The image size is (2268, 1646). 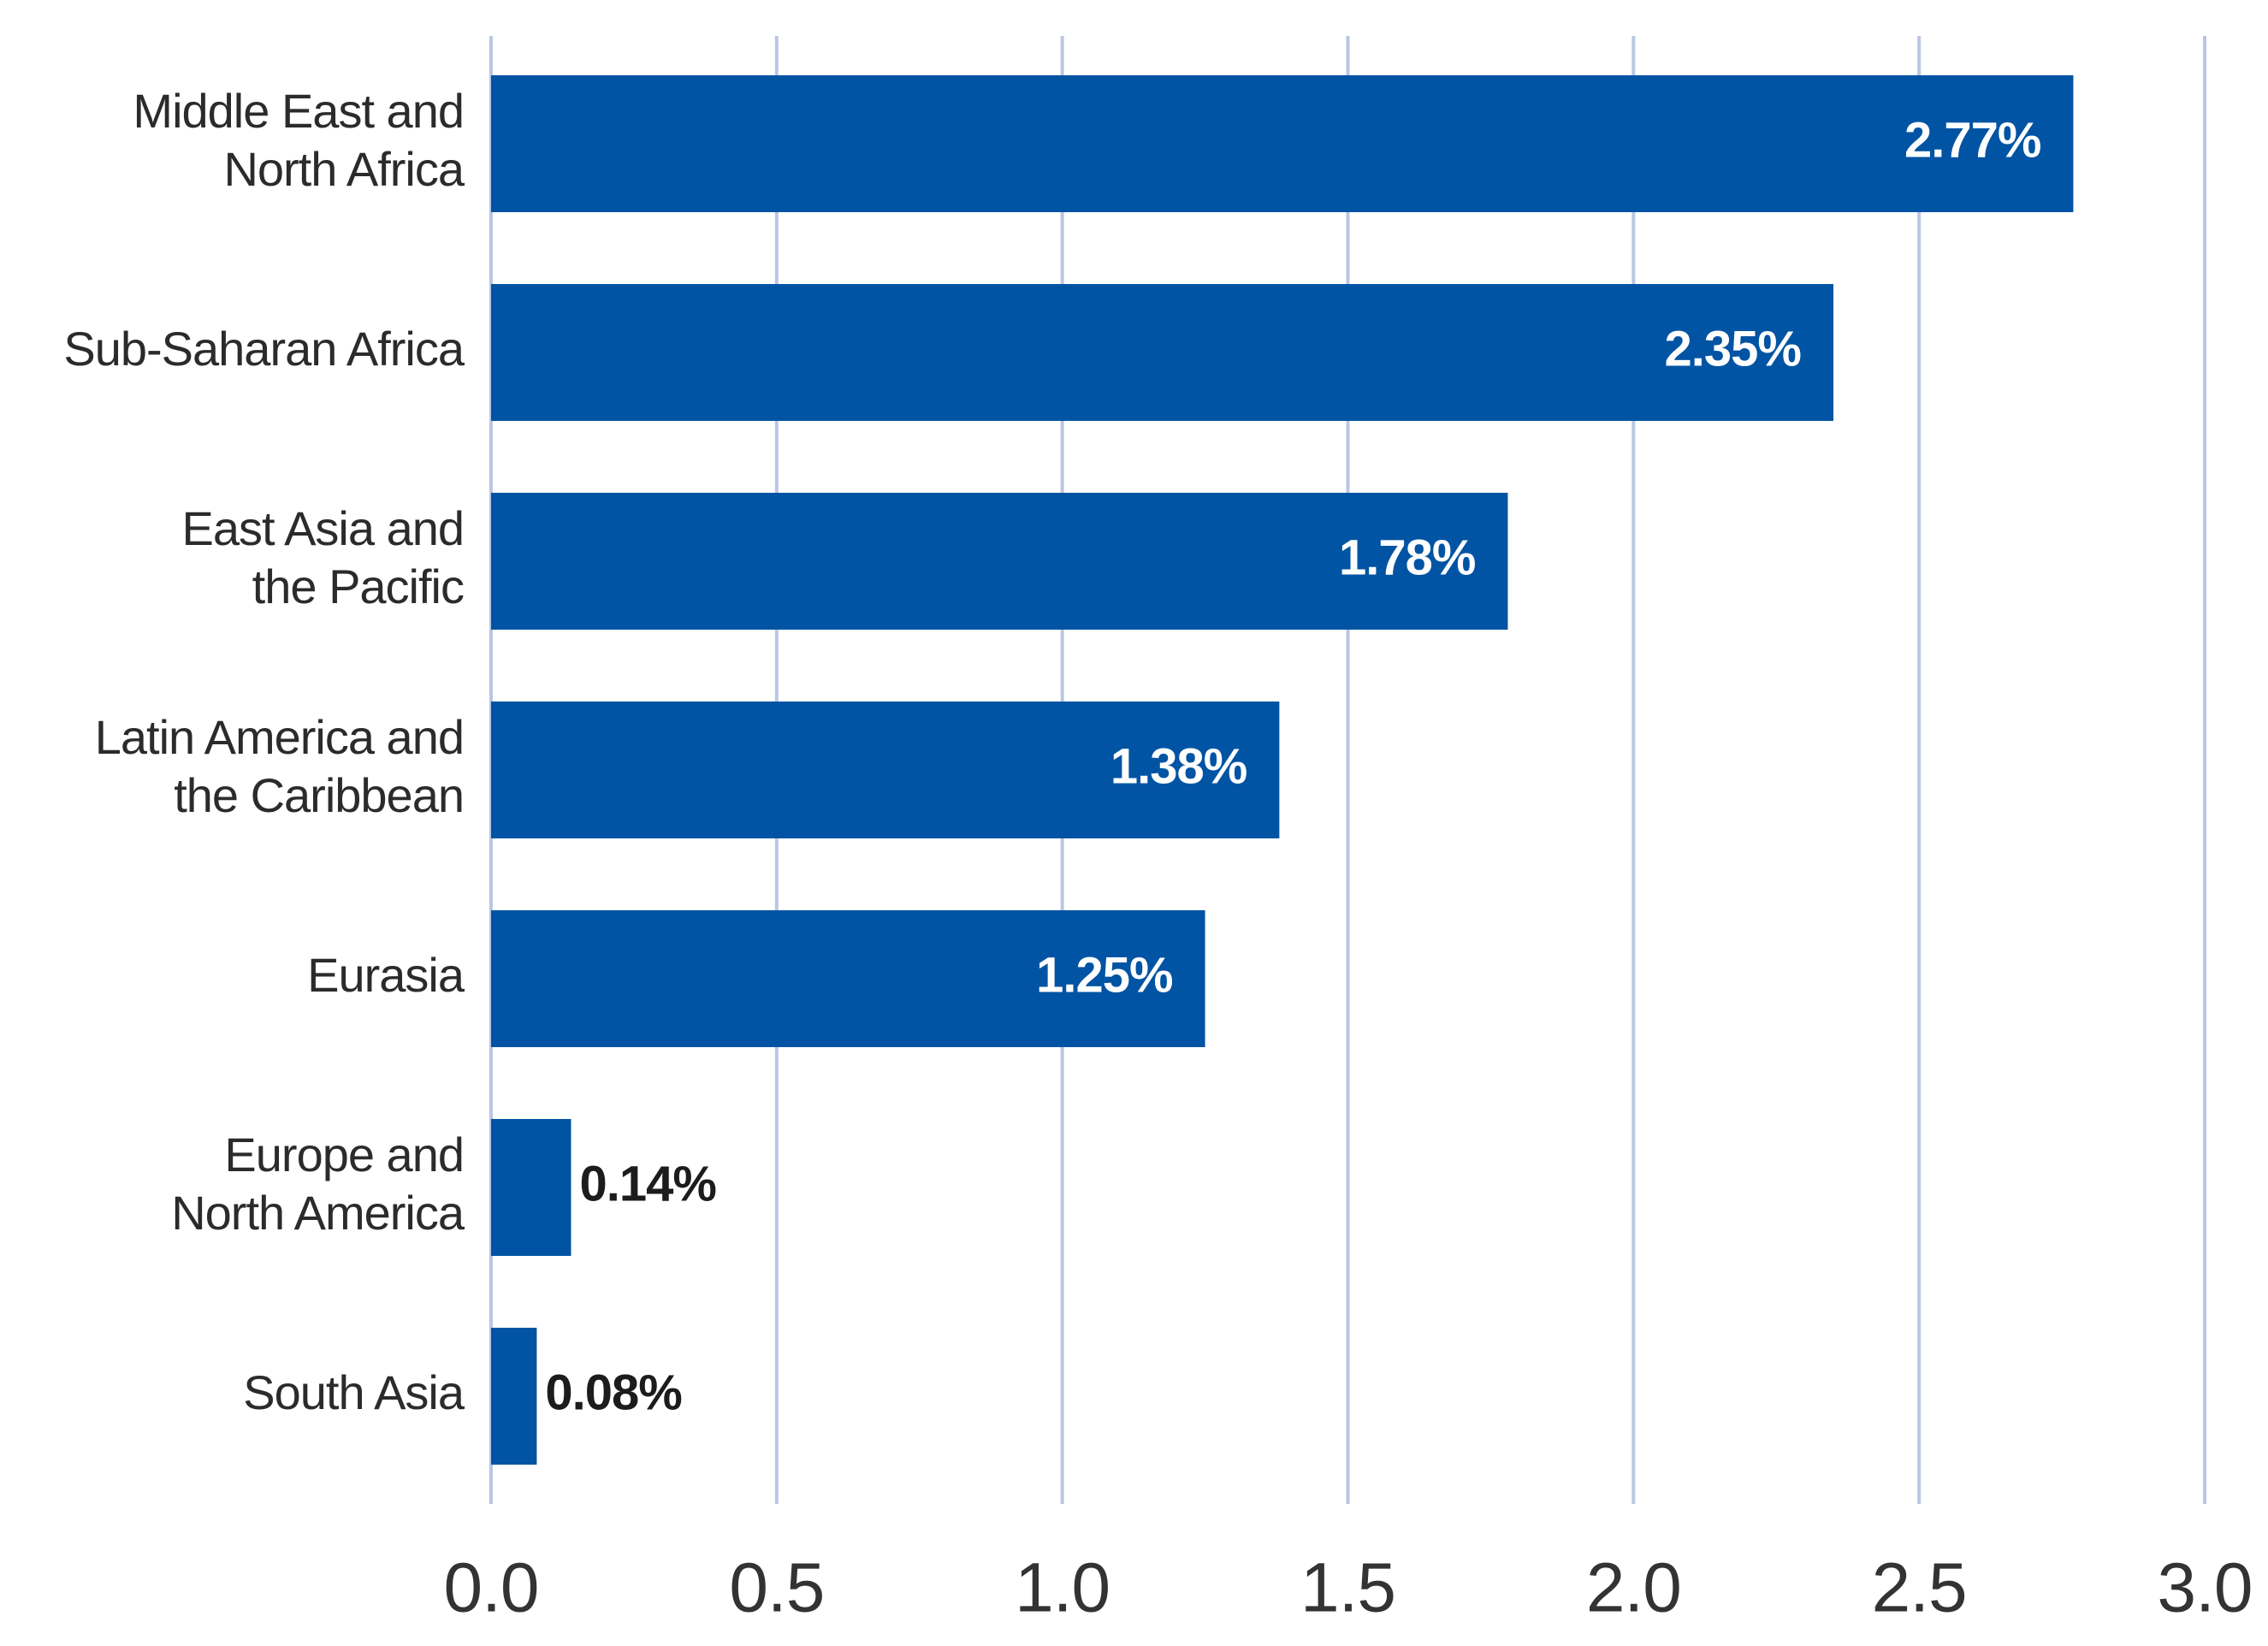 What do you see at coordinates (1407, 557) in the screenshot?
I see `value-label: 1.78%` at bounding box center [1407, 557].